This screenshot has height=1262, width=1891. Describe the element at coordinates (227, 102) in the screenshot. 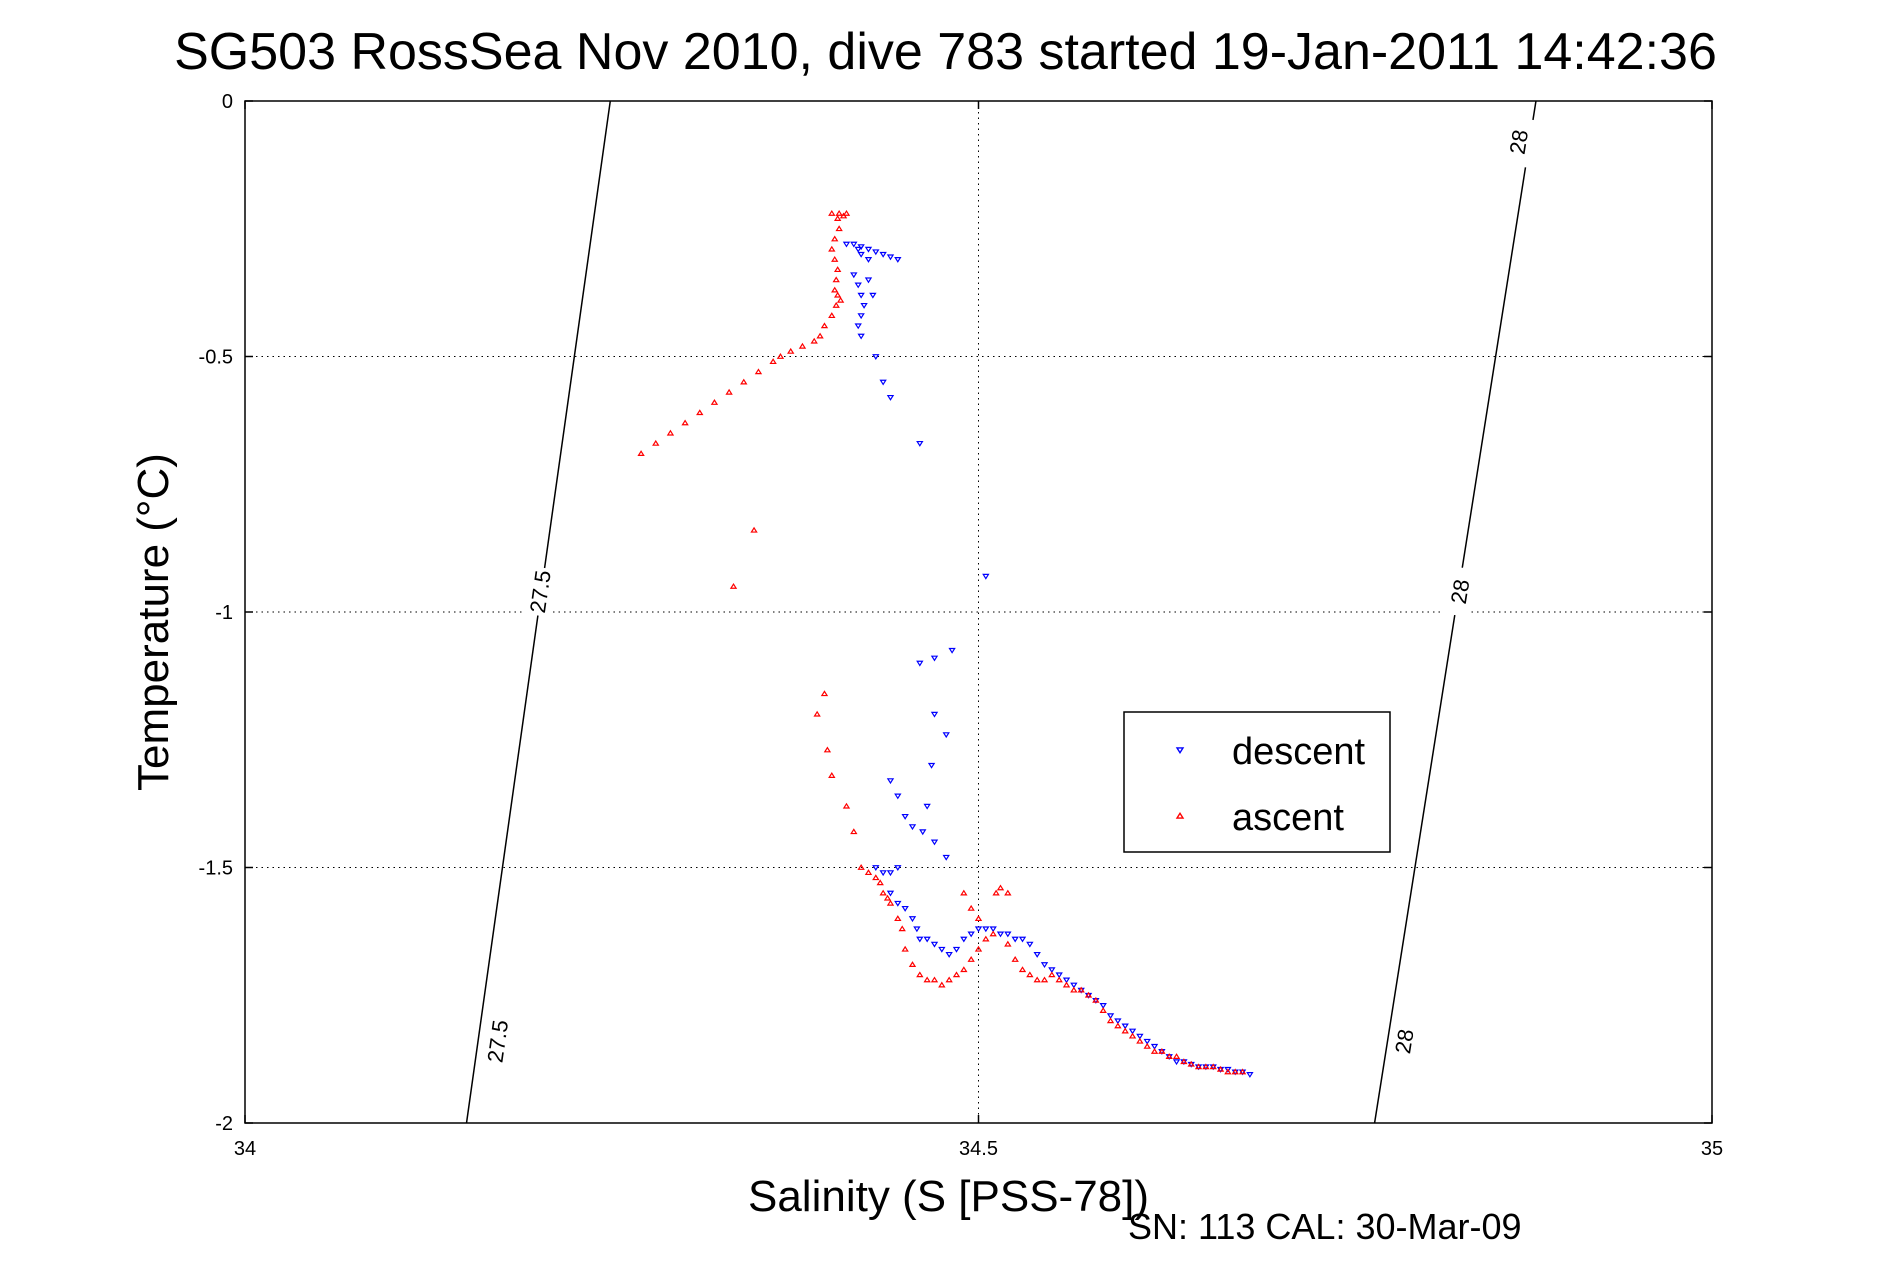

I see `y-tick-label: 0` at that location.